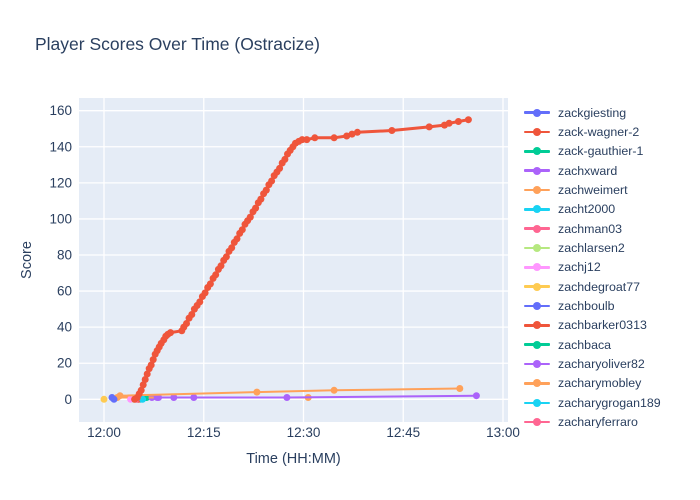 The width and height of the screenshot is (700, 500). I want to click on svg-text: 12:15, so click(204, 432).